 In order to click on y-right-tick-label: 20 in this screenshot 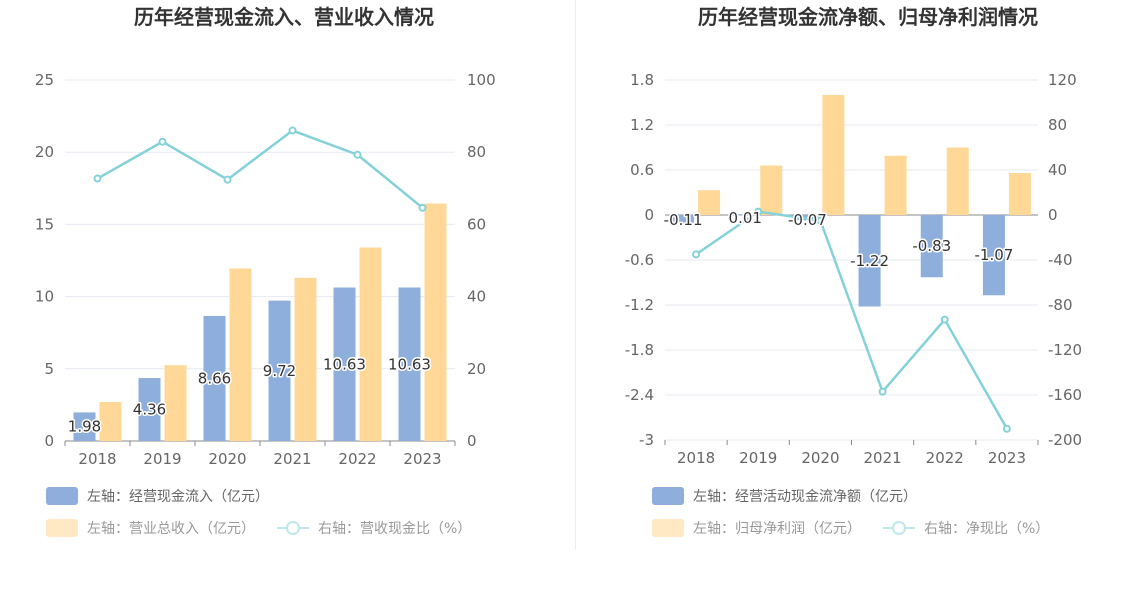, I will do `click(476, 369)`.